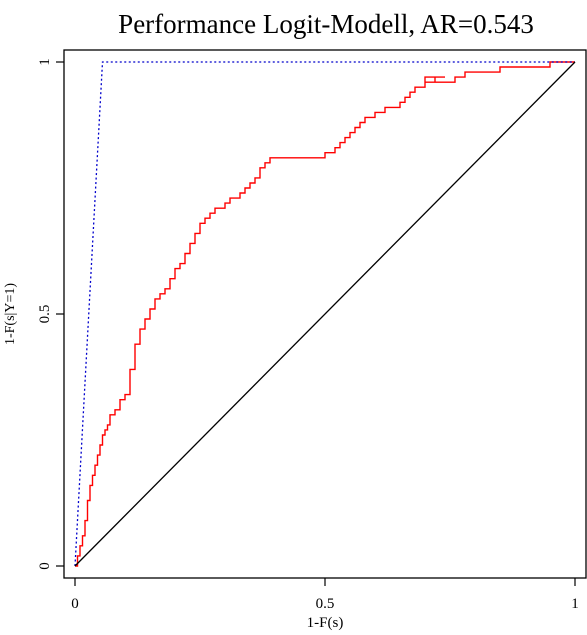 The height and width of the screenshot is (635, 587). Describe the element at coordinates (45, 566) in the screenshot. I see `y-tick-label: 0` at that location.